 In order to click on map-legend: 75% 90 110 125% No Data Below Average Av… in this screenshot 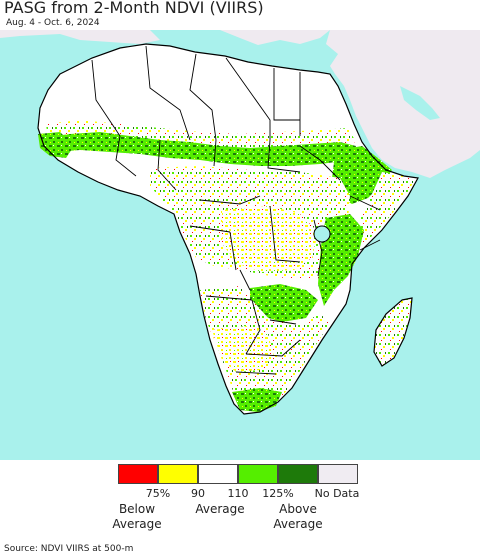, I will do `click(240, 498)`.